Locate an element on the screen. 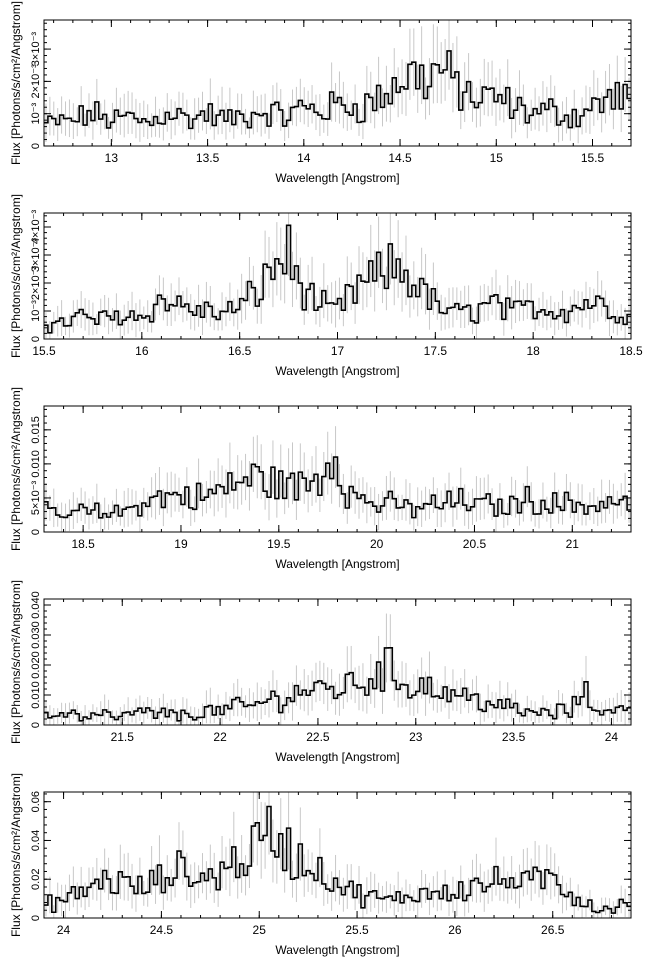  x-tick-label: 20 is located at coordinates (377, 544).